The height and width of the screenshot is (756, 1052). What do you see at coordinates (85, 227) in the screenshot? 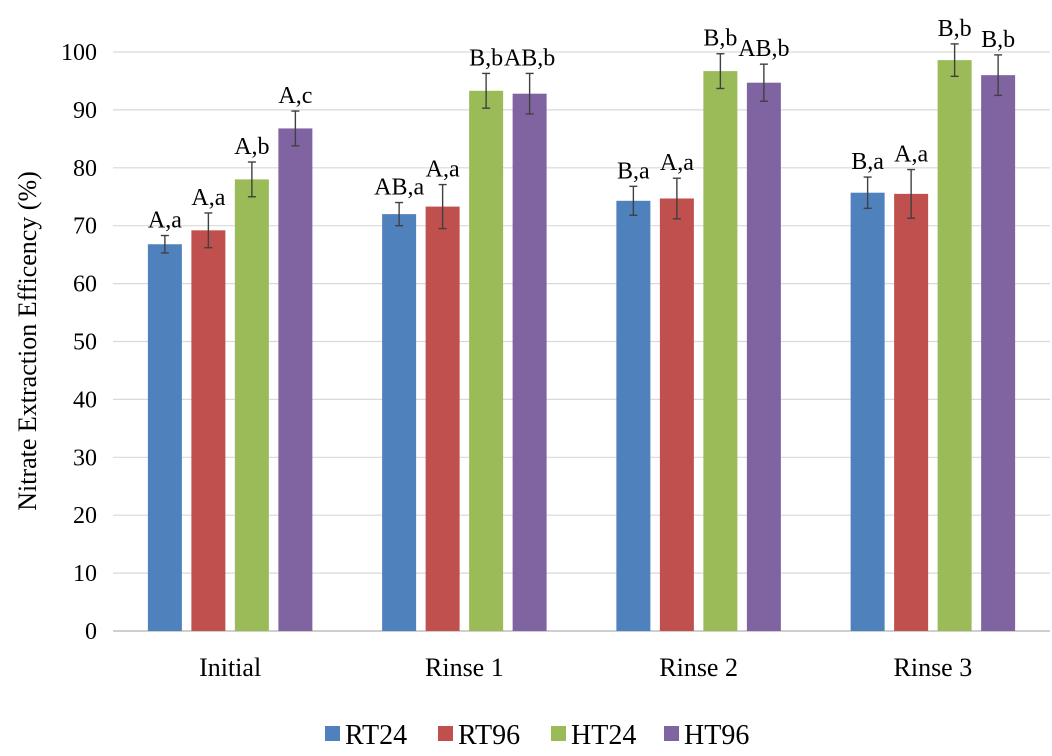
I see `y-tick-label: 70` at bounding box center [85, 227].